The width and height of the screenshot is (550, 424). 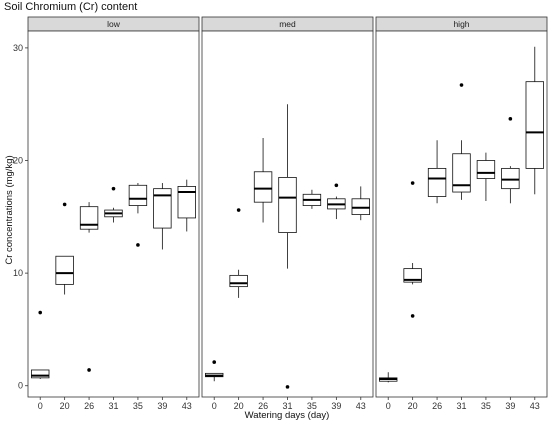 What do you see at coordinates (20, 217) in the screenshot?
I see `y-axis: 0 10 20 30` at bounding box center [20, 217].